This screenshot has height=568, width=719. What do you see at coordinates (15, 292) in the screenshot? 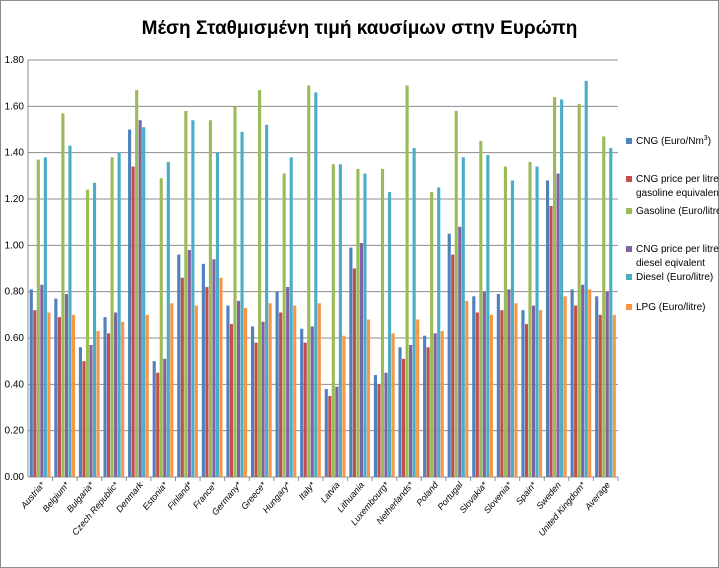
I see `y-tick-label: 0.80` at bounding box center [15, 292].